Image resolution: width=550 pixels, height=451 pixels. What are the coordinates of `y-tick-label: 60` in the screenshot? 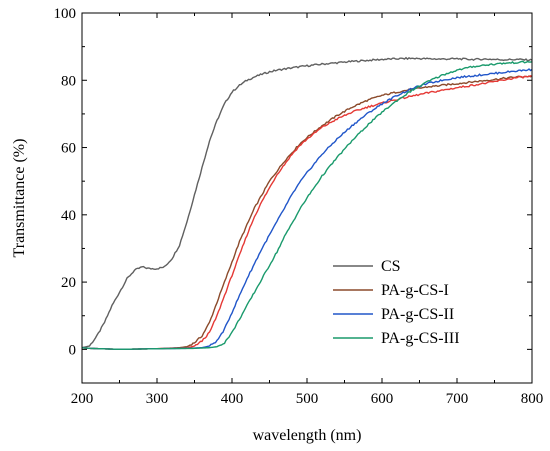 It's located at (68, 149).